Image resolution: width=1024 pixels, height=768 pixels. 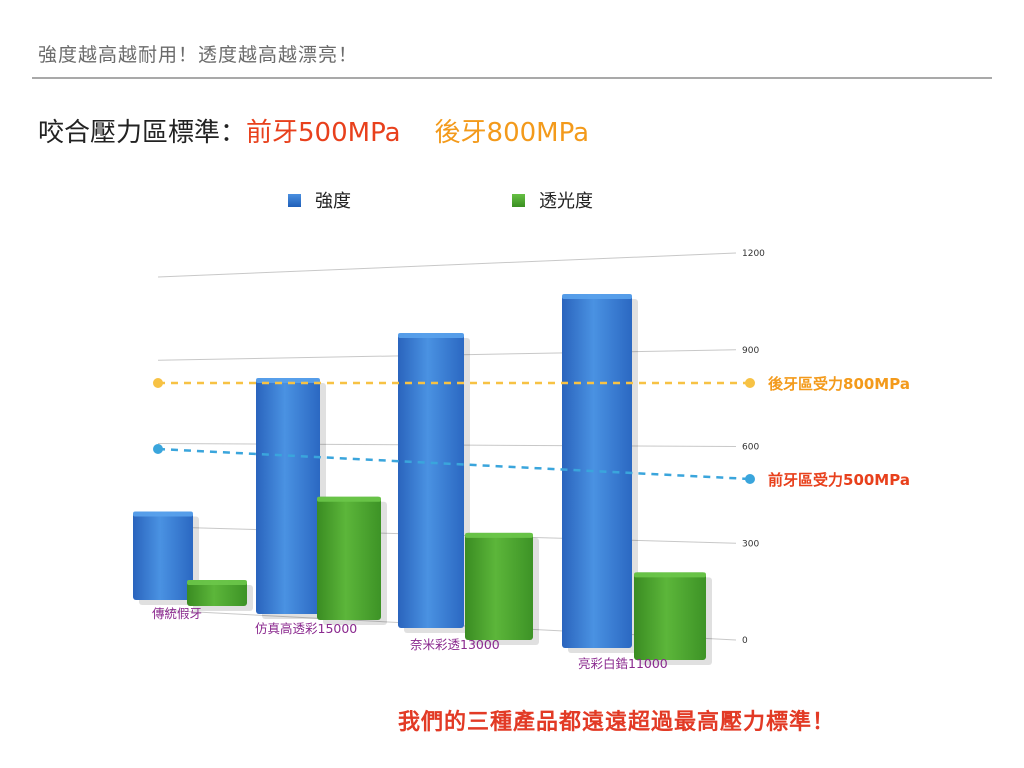 I want to click on conclusion-note: 我們的三種產品都遠遠超過最高壓力標準！, so click(x=617, y=722).